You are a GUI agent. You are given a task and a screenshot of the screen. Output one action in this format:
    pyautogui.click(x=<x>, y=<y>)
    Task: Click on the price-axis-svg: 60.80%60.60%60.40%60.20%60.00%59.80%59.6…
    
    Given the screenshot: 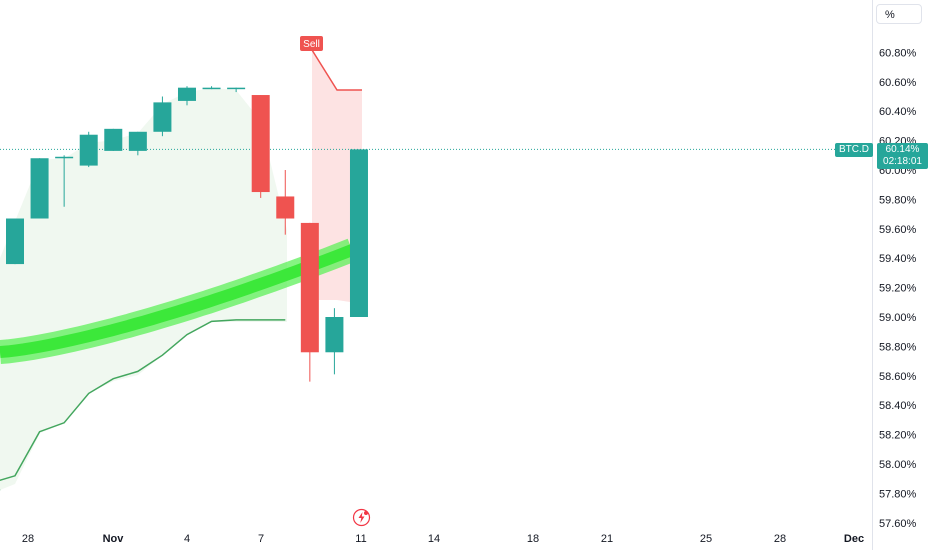 What is the action you would take?
    pyautogui.click(x=898, y=288)
    